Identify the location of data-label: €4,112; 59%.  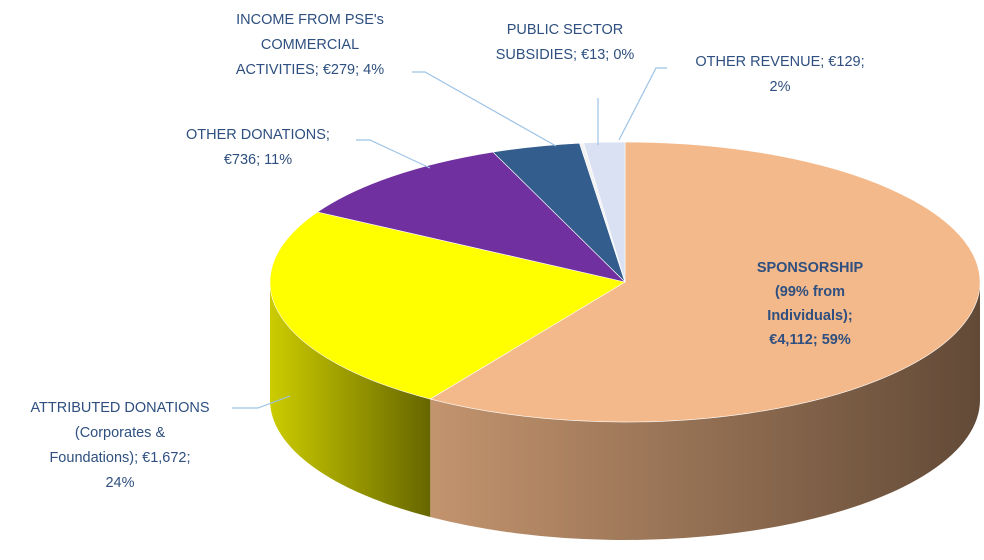
(810, 340).